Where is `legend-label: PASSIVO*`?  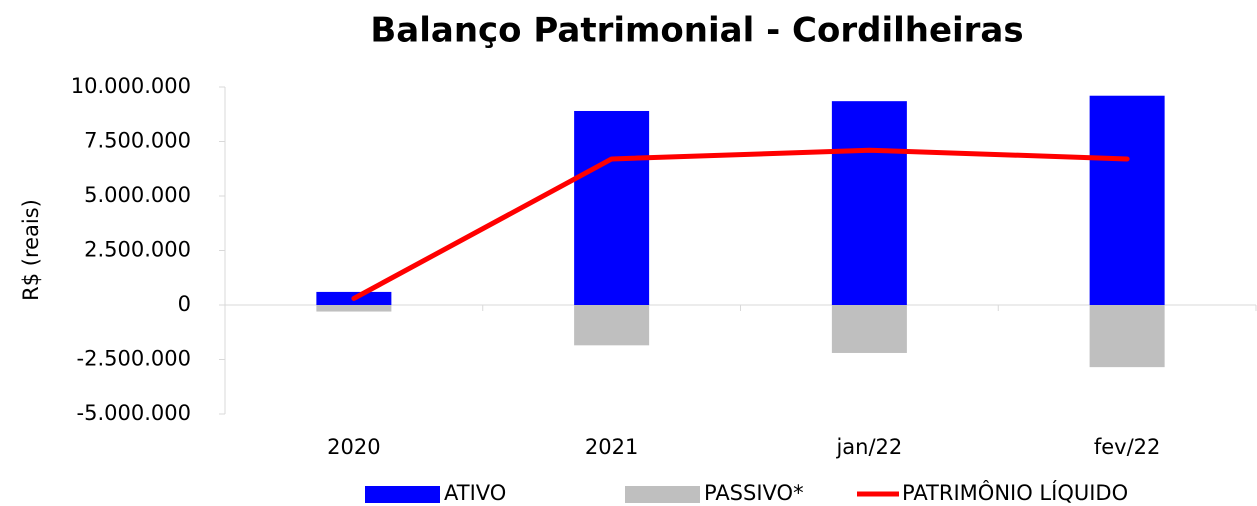
legend-label: PASSIVO* is located at coordinates (754, 493).